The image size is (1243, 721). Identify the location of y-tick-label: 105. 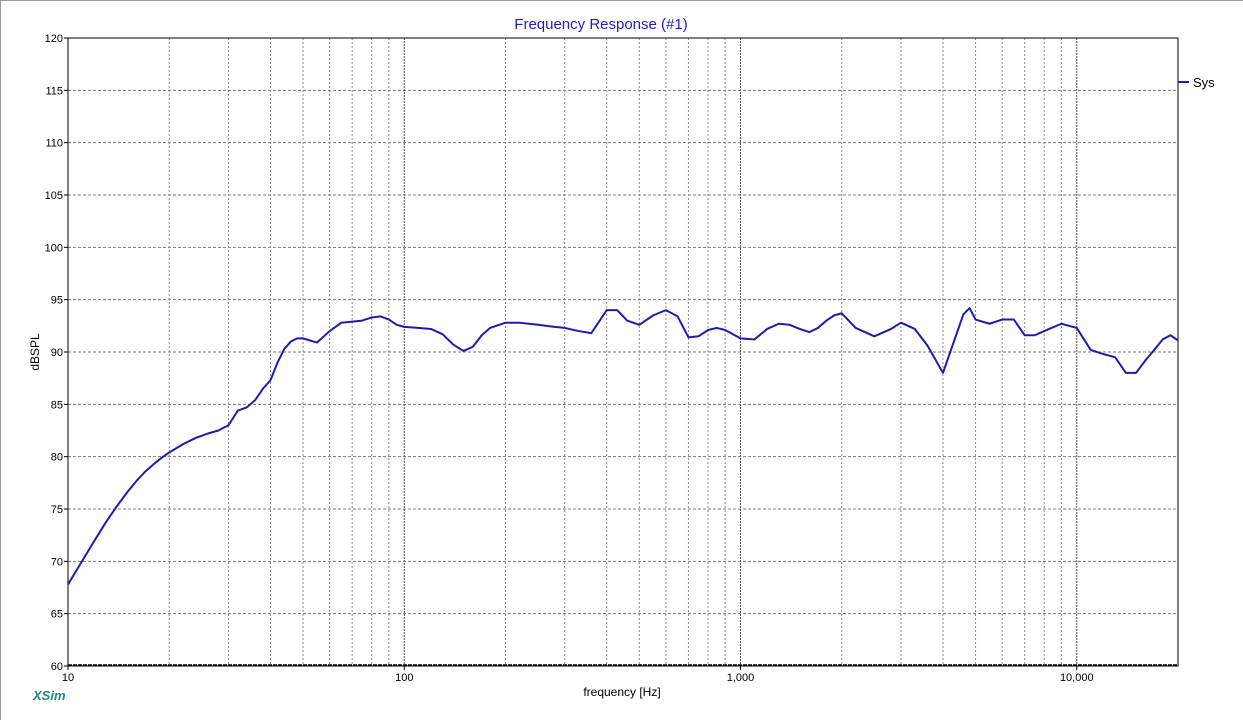
(54, 196).